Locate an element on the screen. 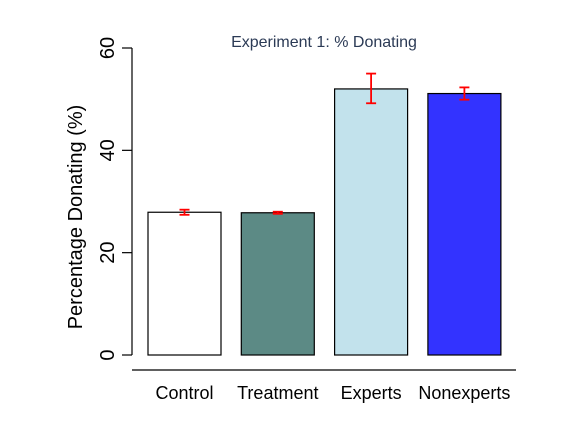  x-tick-label: Nonexperts is located at coordinates (464, 393).